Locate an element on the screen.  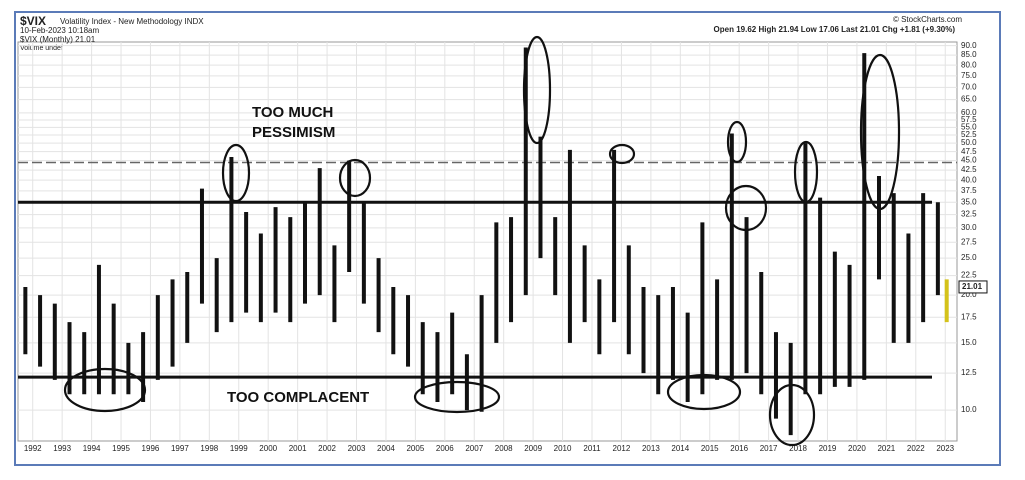
x-tick-label: 2007 is located at coordinates (474, 448).